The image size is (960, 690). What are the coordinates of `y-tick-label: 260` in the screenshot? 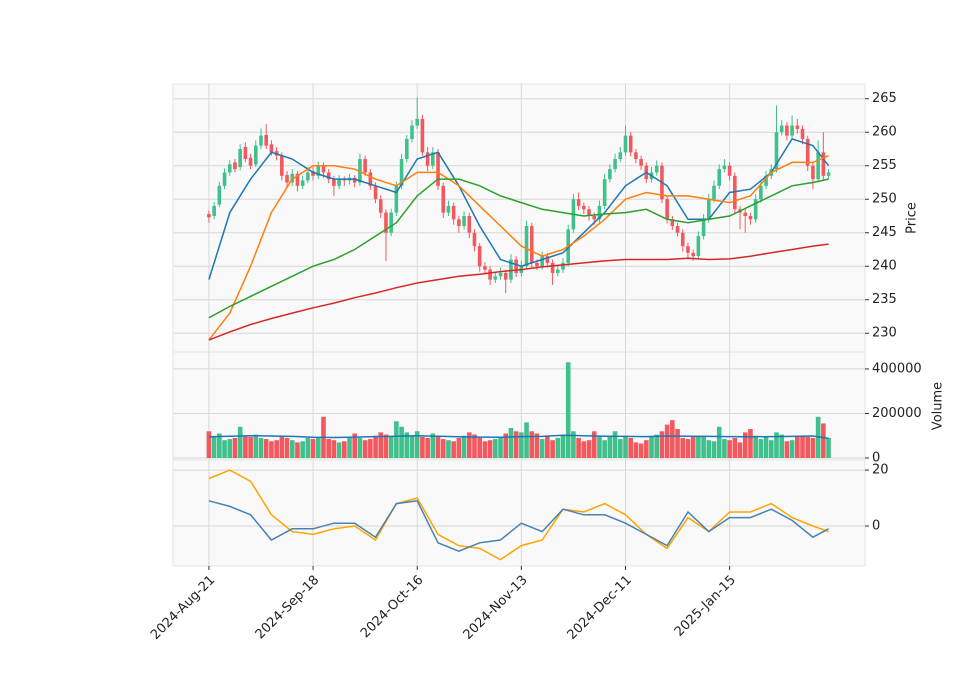 It's located at (884, 132).